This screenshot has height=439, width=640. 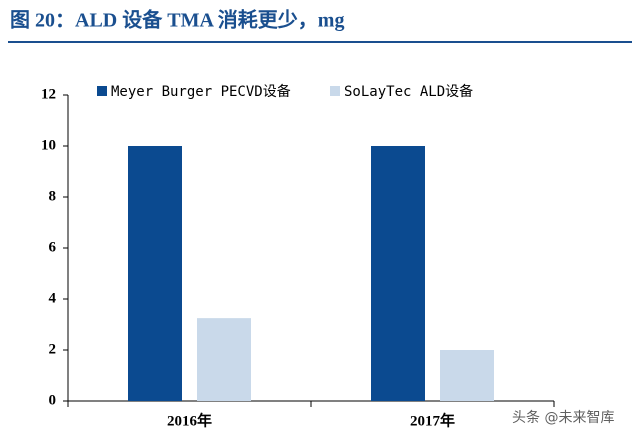 What do you see at coordinates (563, 417) in the screenshot?
I see `watermark: 头条 @未来智库` at bounding box center [563, 417].